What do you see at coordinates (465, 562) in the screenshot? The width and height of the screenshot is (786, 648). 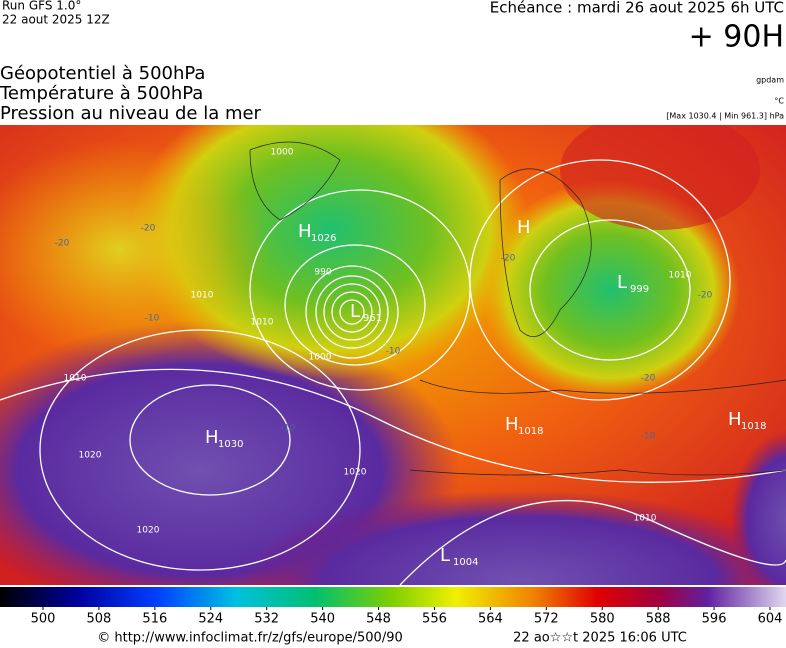 I see `center-value: 1004` at bounding box center [465, 562].